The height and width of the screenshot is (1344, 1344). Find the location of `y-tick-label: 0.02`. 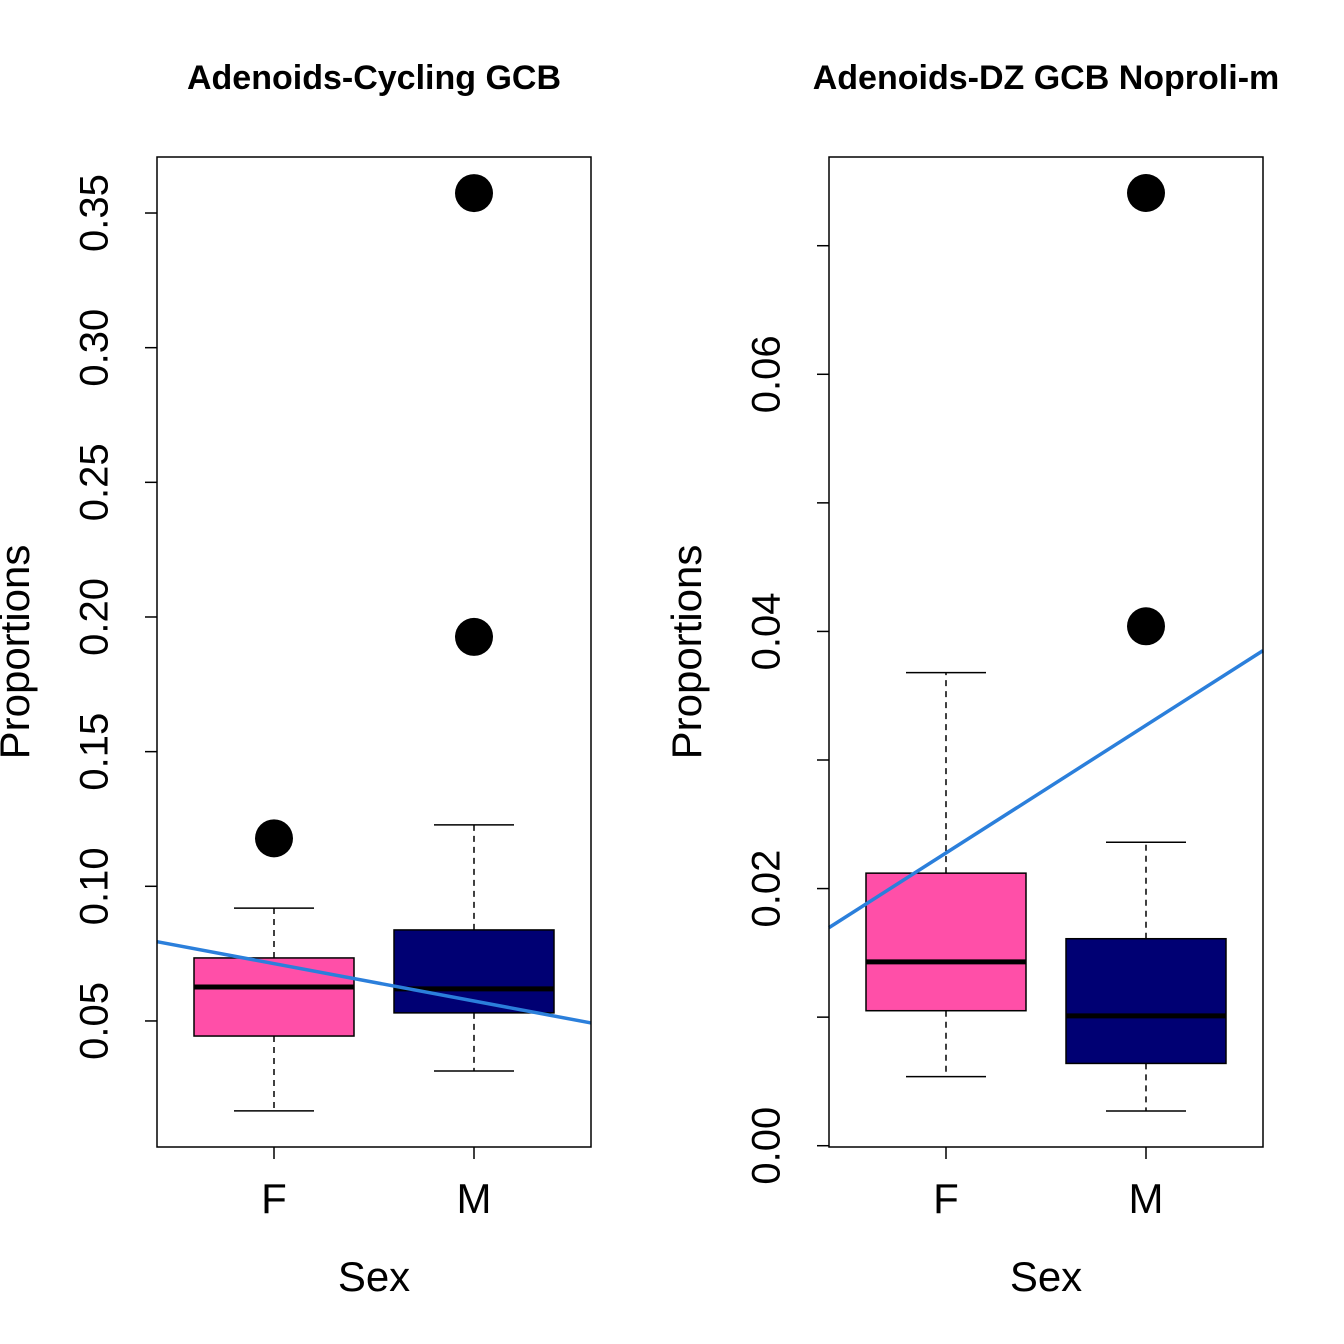

y-tick-label: 0.02 is located at coordinates (767, 889).